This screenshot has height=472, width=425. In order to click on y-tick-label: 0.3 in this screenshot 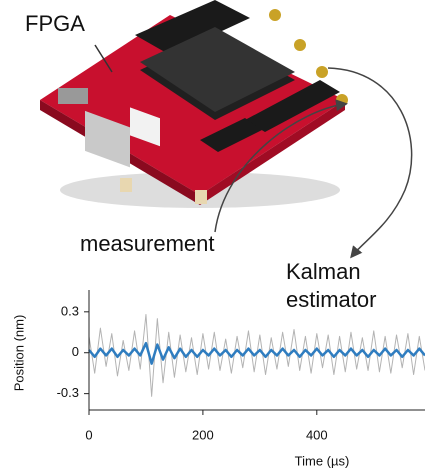, I will do `click(70, 310)`.